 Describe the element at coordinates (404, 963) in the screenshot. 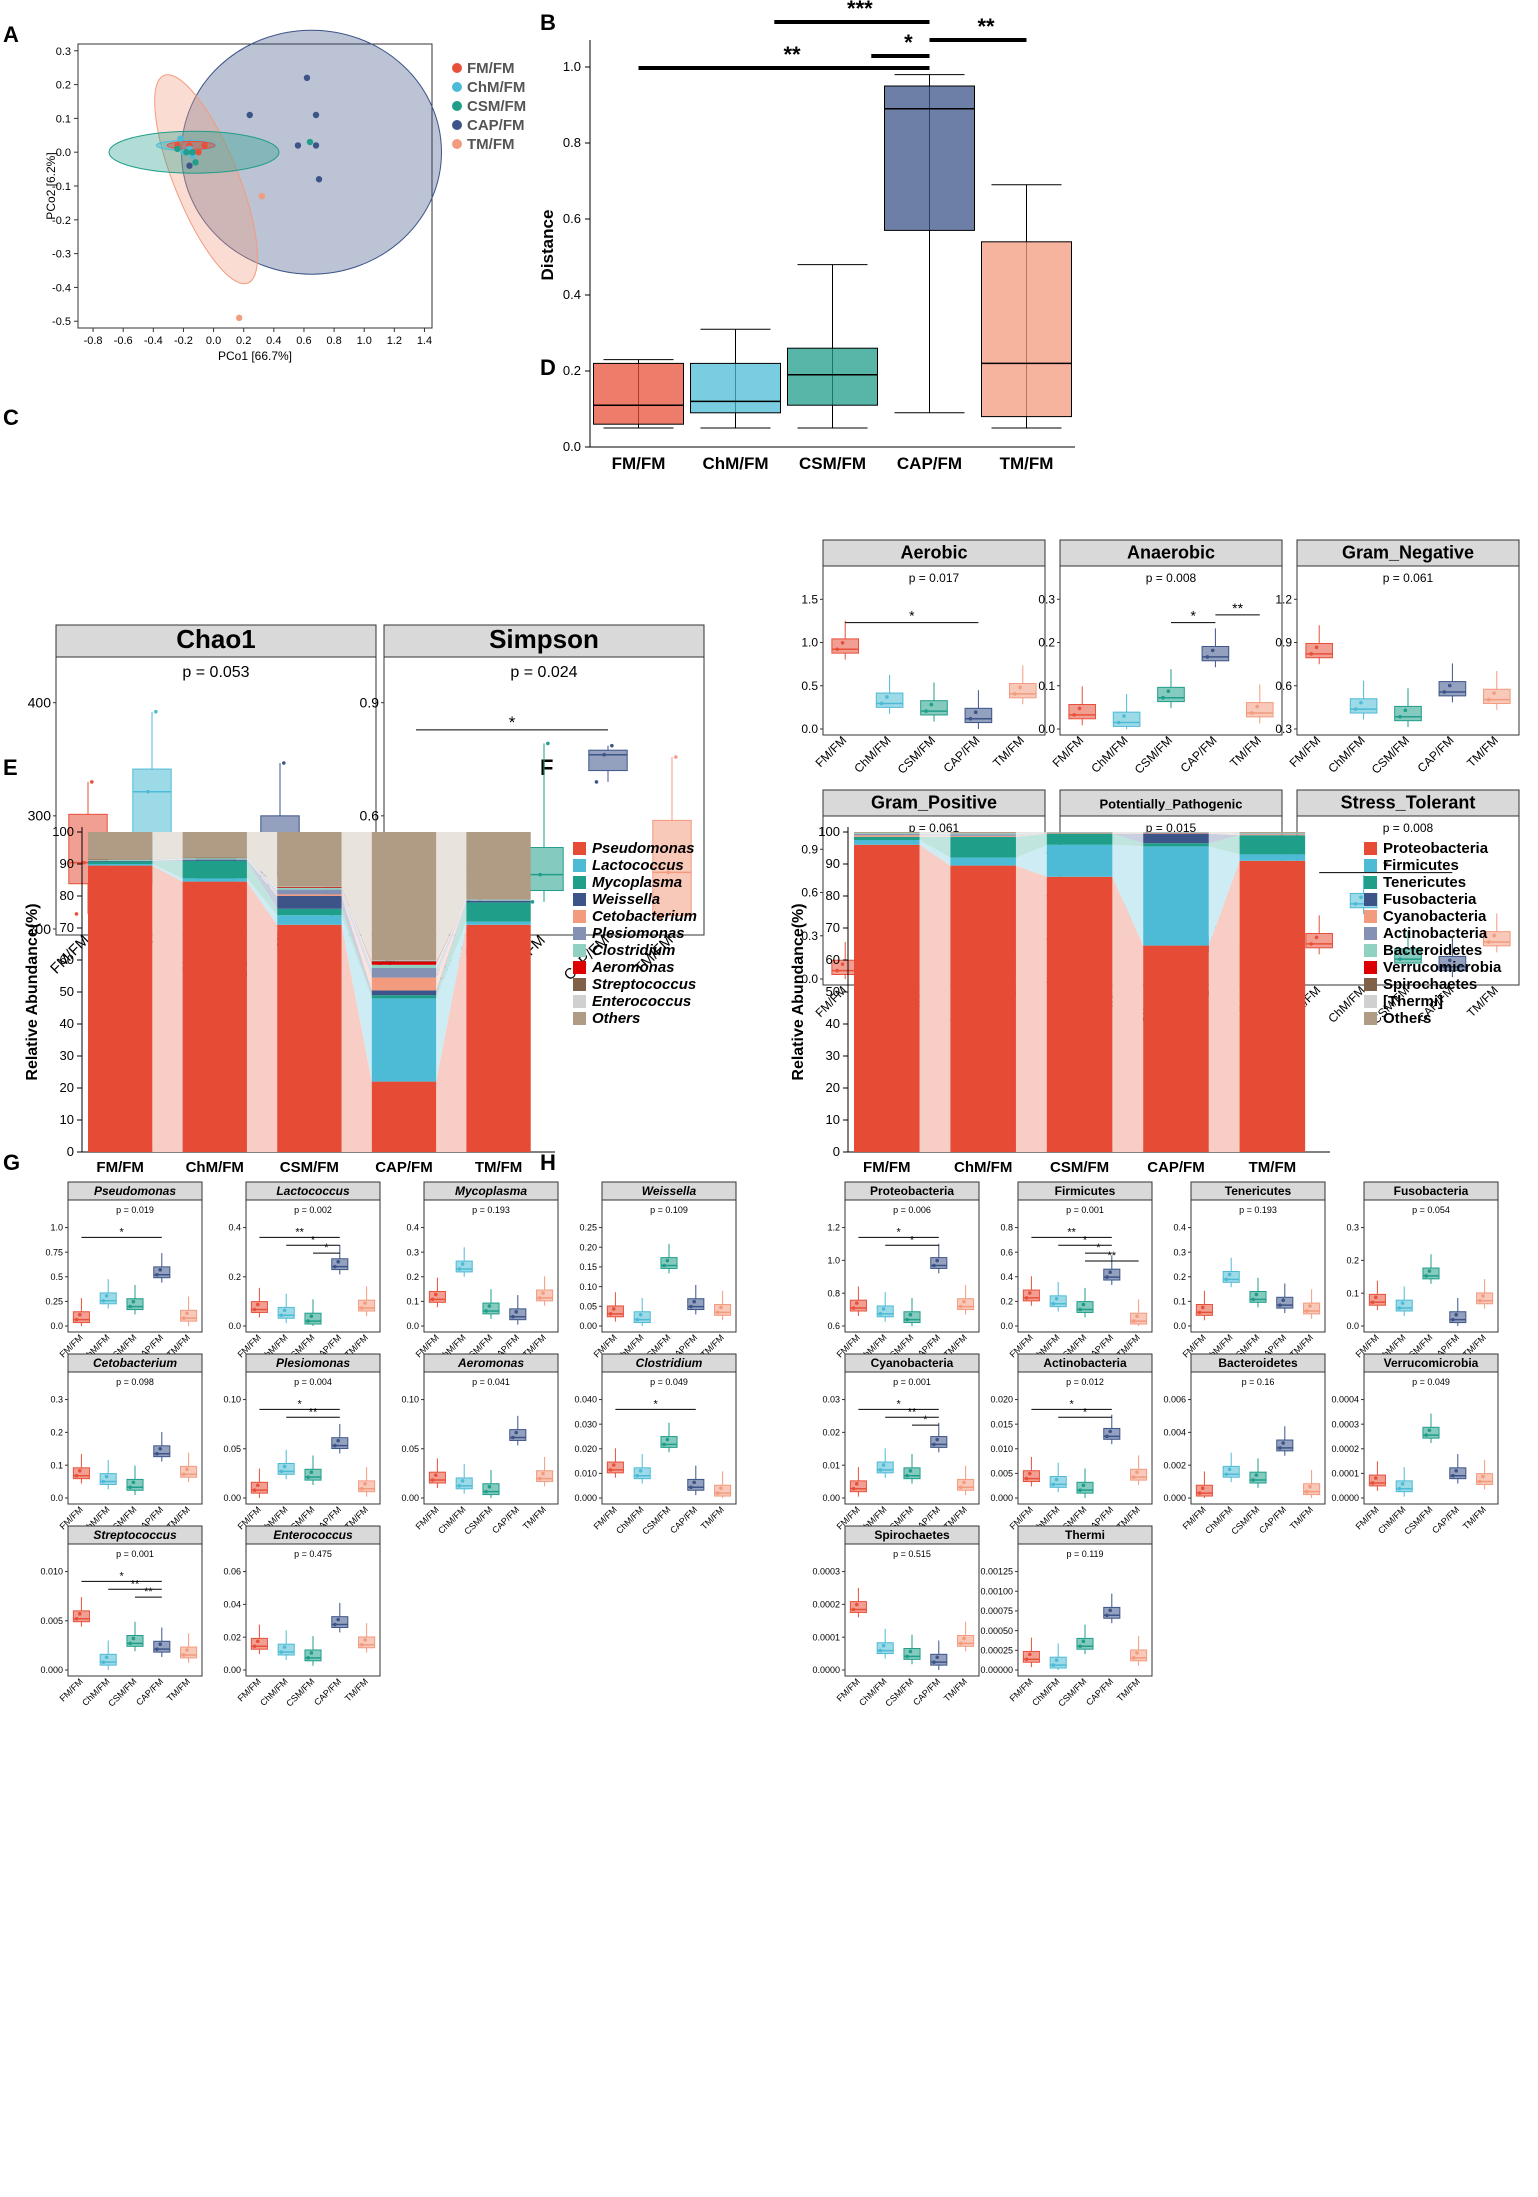

I see `stack-segment-Aeromonas` at that location.